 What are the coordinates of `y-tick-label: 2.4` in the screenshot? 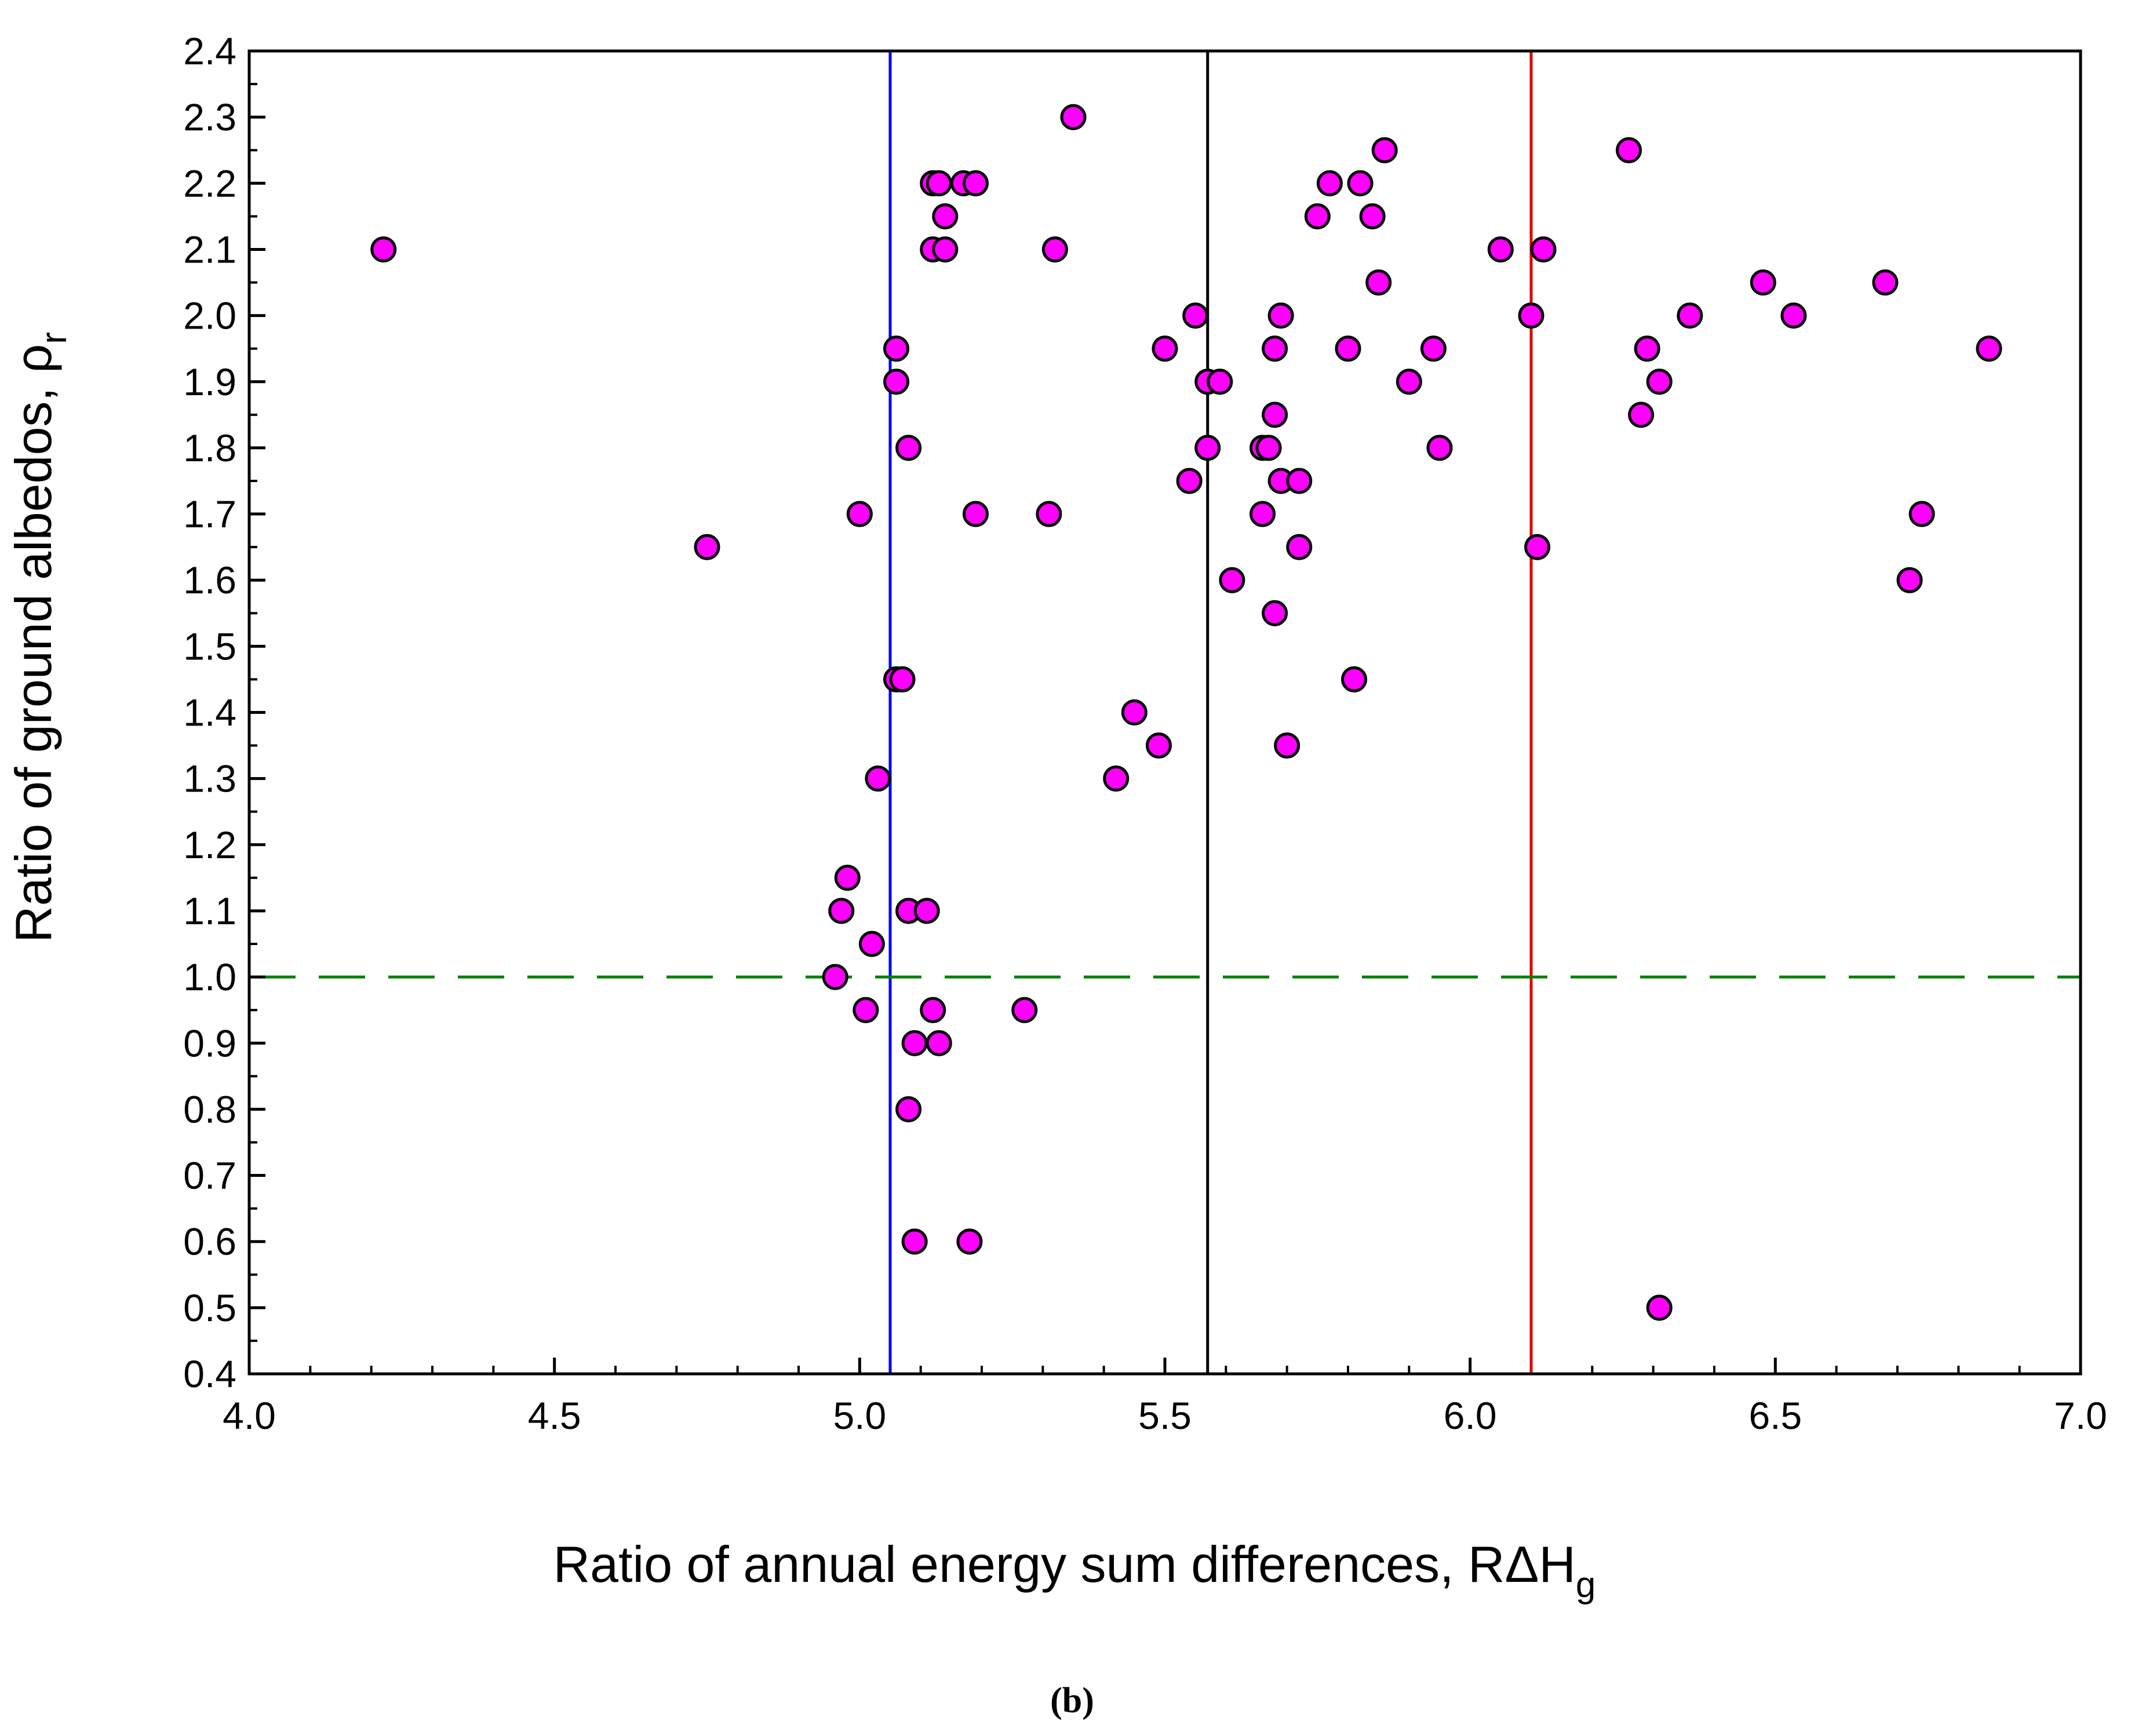 It's located at (210, 51).